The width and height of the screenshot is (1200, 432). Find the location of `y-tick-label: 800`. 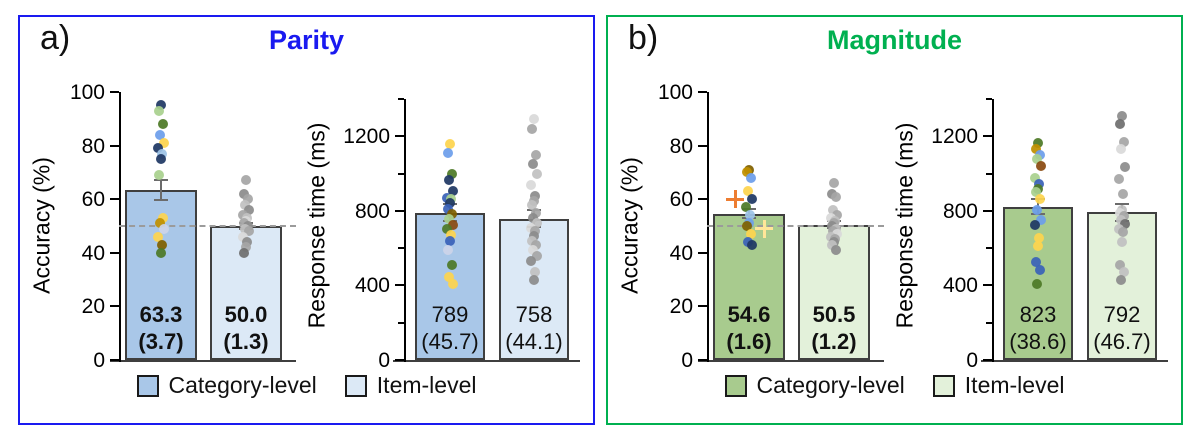

y-tick-label: 800 is located at coordinates (960, 211).